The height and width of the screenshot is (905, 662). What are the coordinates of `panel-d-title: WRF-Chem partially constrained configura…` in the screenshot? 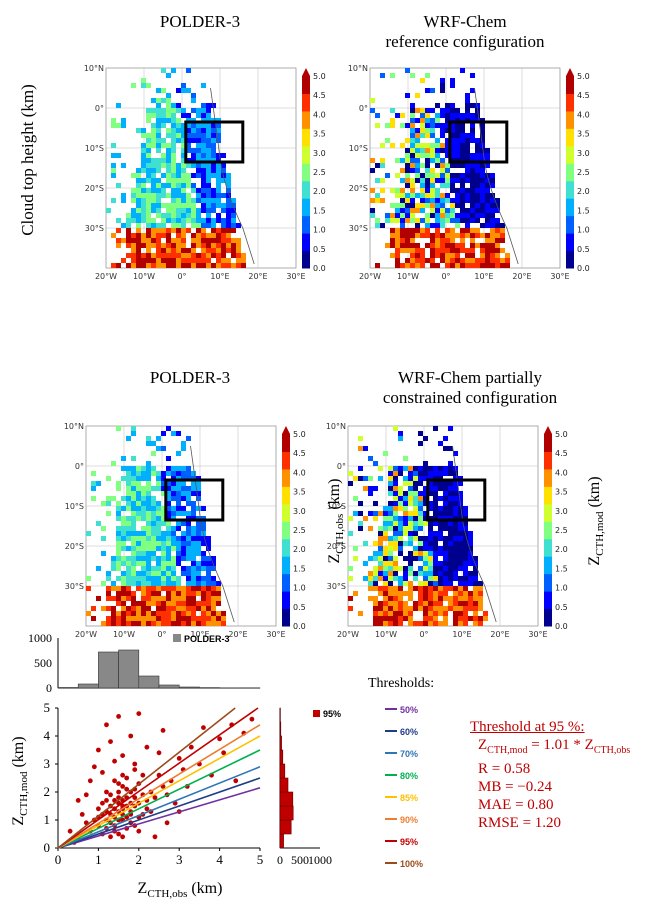 It's located at (470, 387).